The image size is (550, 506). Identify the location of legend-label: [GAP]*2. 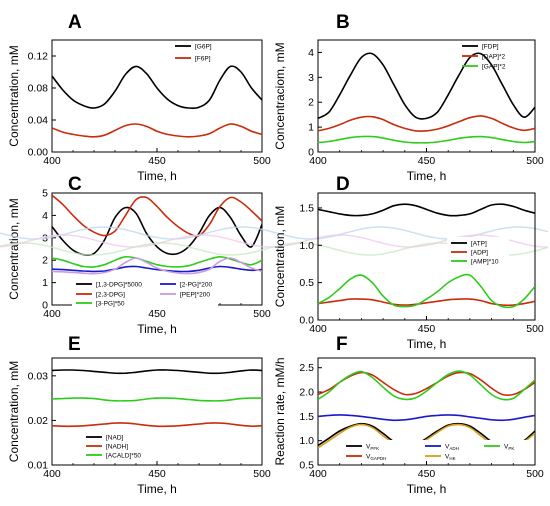
(494, 66).